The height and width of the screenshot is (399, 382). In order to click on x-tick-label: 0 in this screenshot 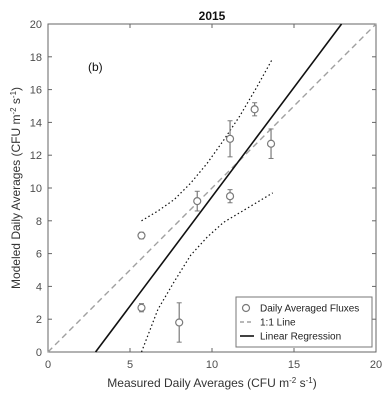, I will do `click(48, 365)`.